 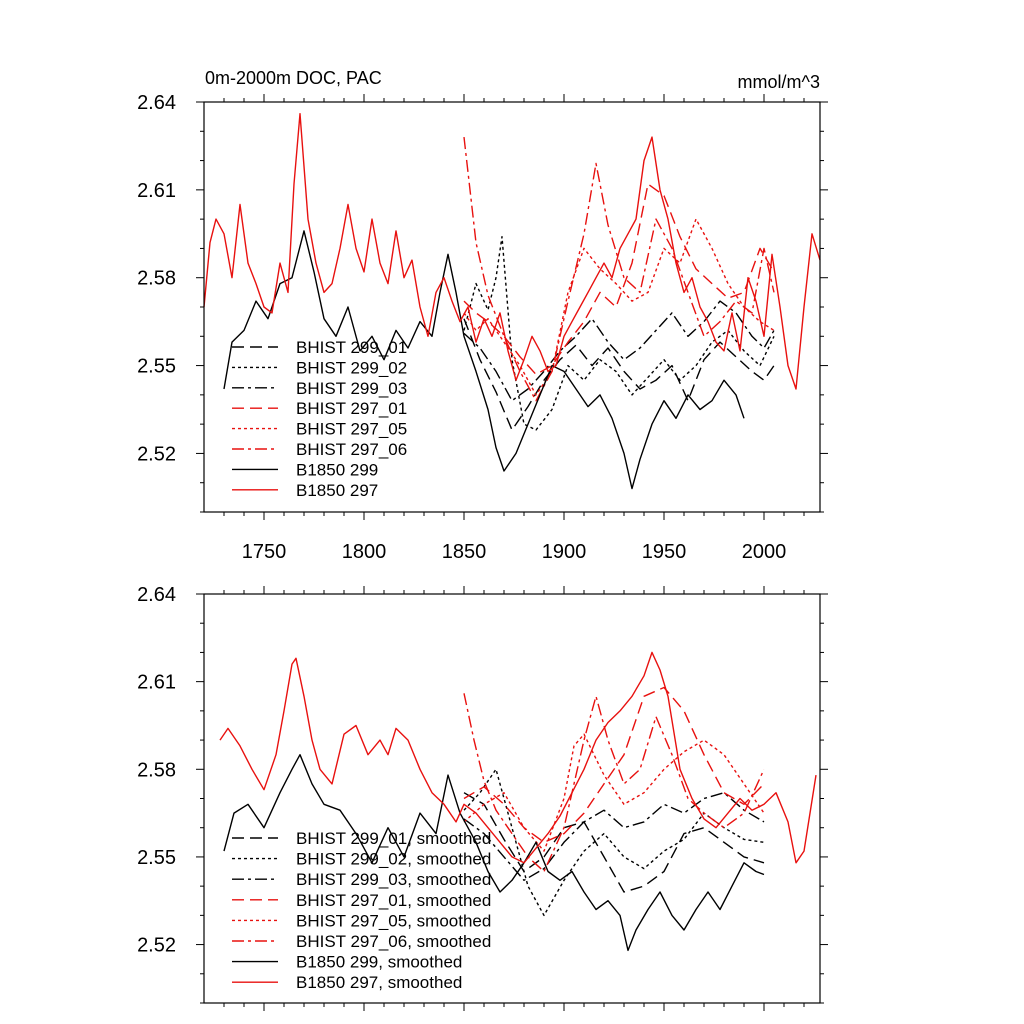 I want to click on legend-label-7: B1850 299, so click(x=337, y=469).